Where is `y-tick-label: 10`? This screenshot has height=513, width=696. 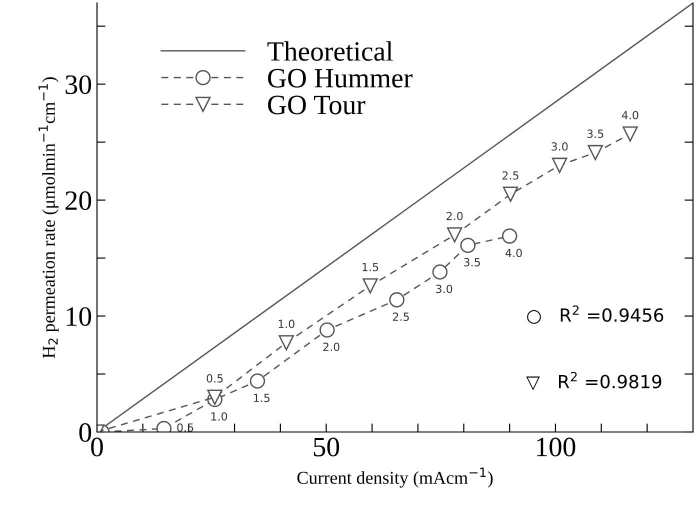
y-tick-label: 10 is located at coordinates (79, 316).